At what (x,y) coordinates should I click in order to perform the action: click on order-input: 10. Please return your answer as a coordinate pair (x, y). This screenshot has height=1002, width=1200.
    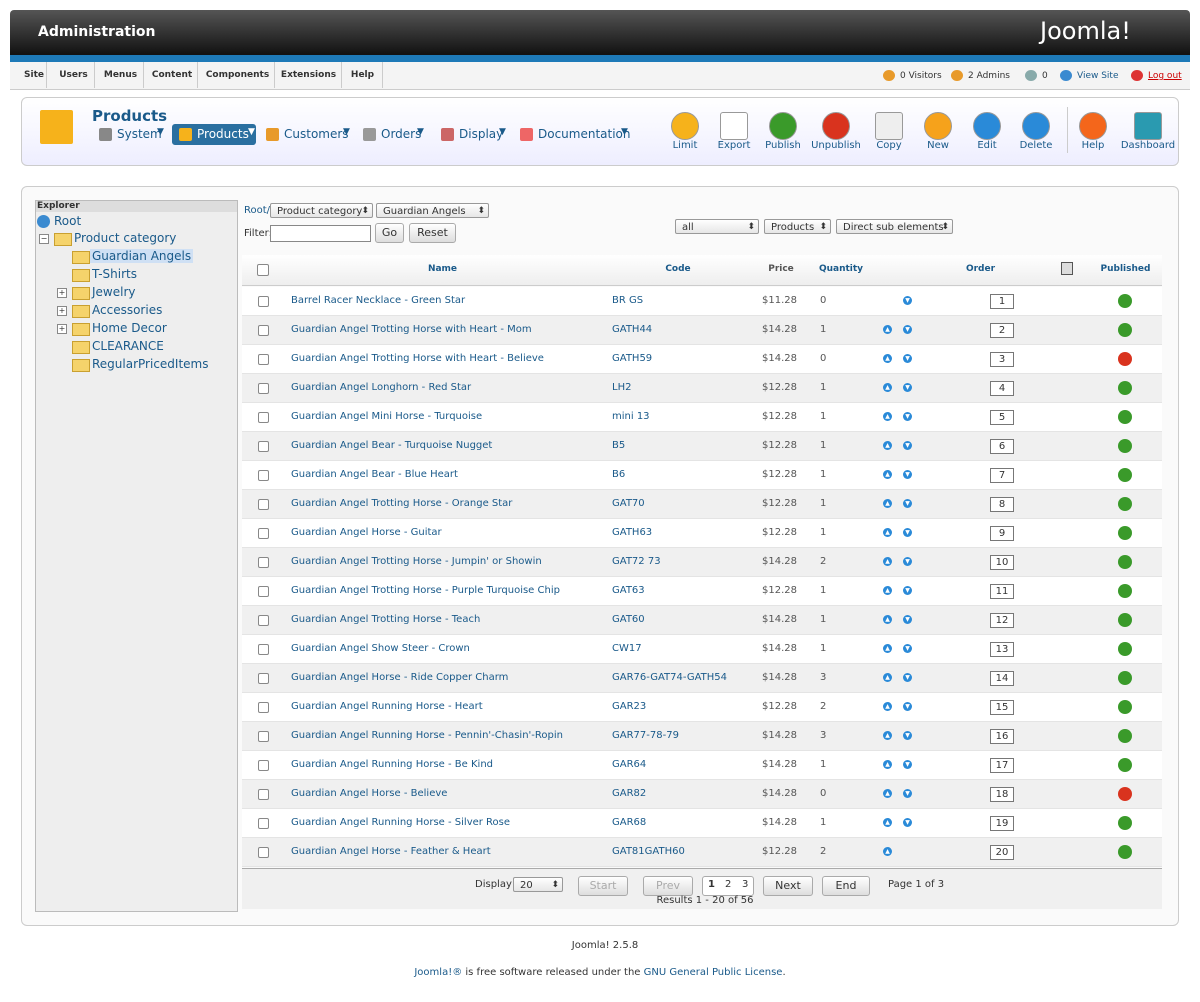
    Looking at the image, I should click on (1002, 562).